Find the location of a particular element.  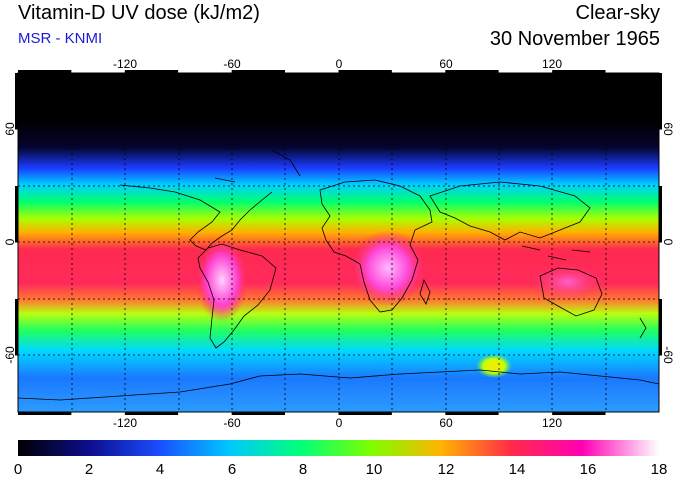

lon-label-bottom-5: 120 is located at coordinates (552, 423).